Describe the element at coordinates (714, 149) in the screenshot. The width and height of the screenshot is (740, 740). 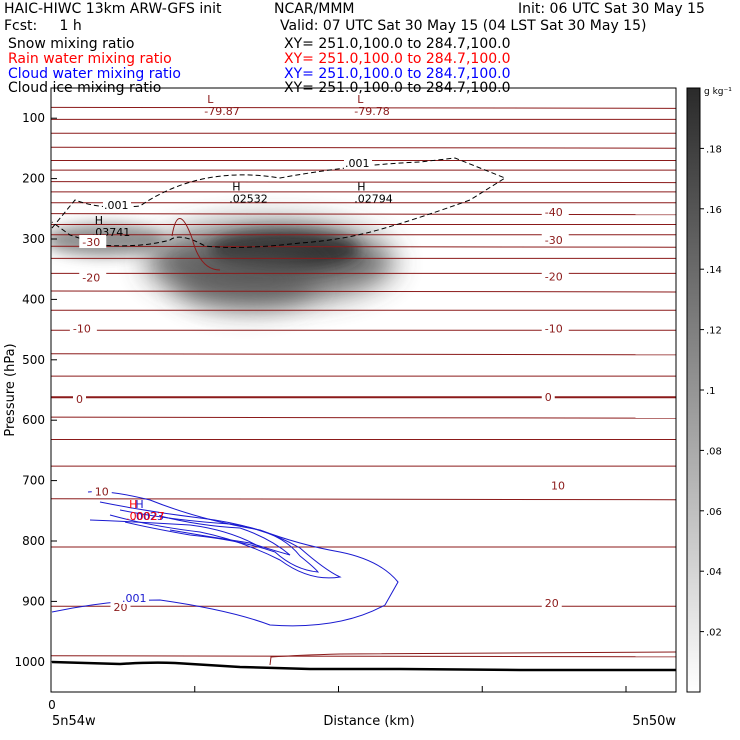
I see `colorbar-tick-label: .18` at that location.